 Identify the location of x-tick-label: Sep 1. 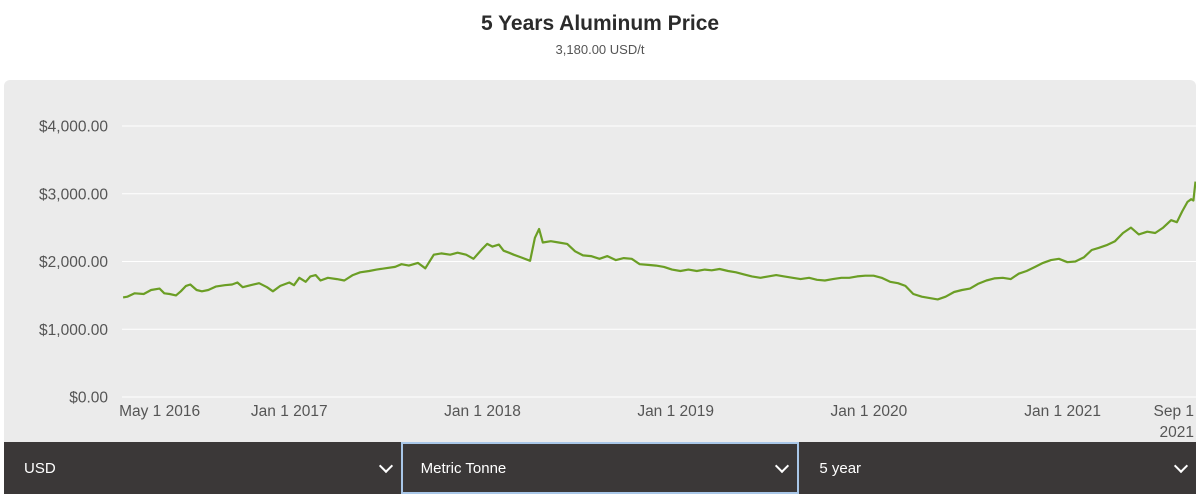
(1173, 411).